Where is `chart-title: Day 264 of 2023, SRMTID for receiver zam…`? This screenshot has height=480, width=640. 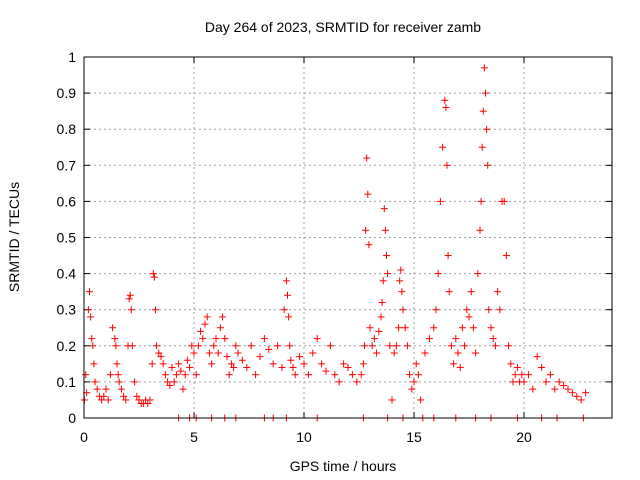
chart-title: Day 264 of 2023, SRMTID for receiver zam… is located at coordinates (343, 27).